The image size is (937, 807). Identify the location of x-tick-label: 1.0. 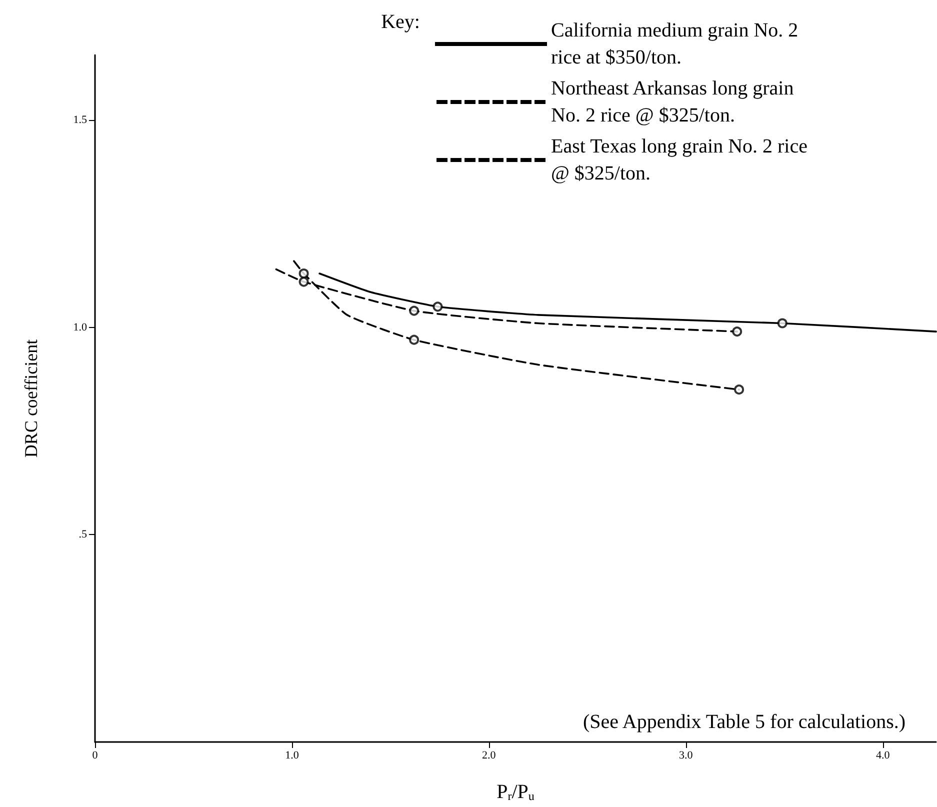
(292, 756).